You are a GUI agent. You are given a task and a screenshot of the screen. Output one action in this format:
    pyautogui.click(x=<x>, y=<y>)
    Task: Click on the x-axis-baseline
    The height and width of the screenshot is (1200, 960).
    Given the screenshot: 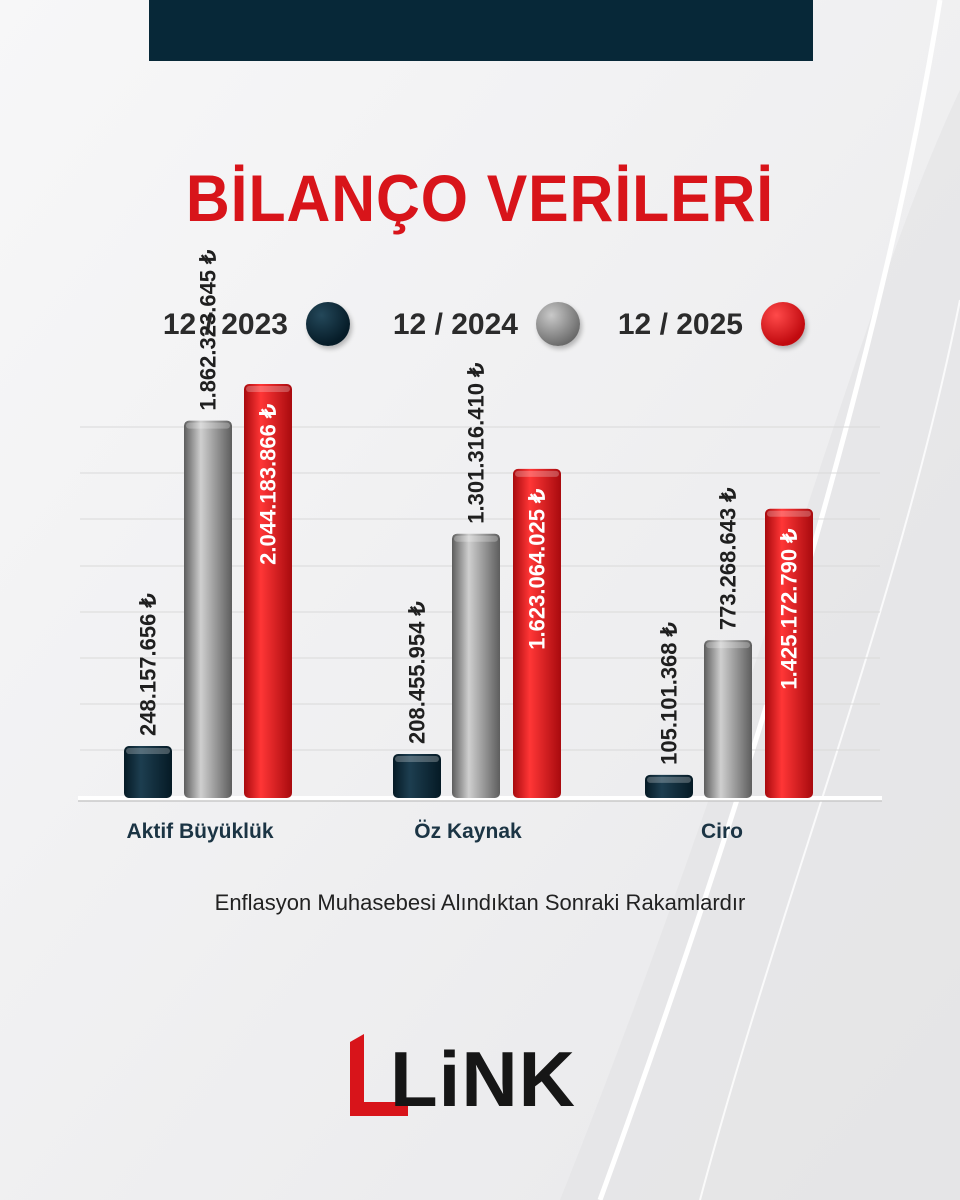 What is the action you would take?
    pyautogui.click(x=480, y=798)
    